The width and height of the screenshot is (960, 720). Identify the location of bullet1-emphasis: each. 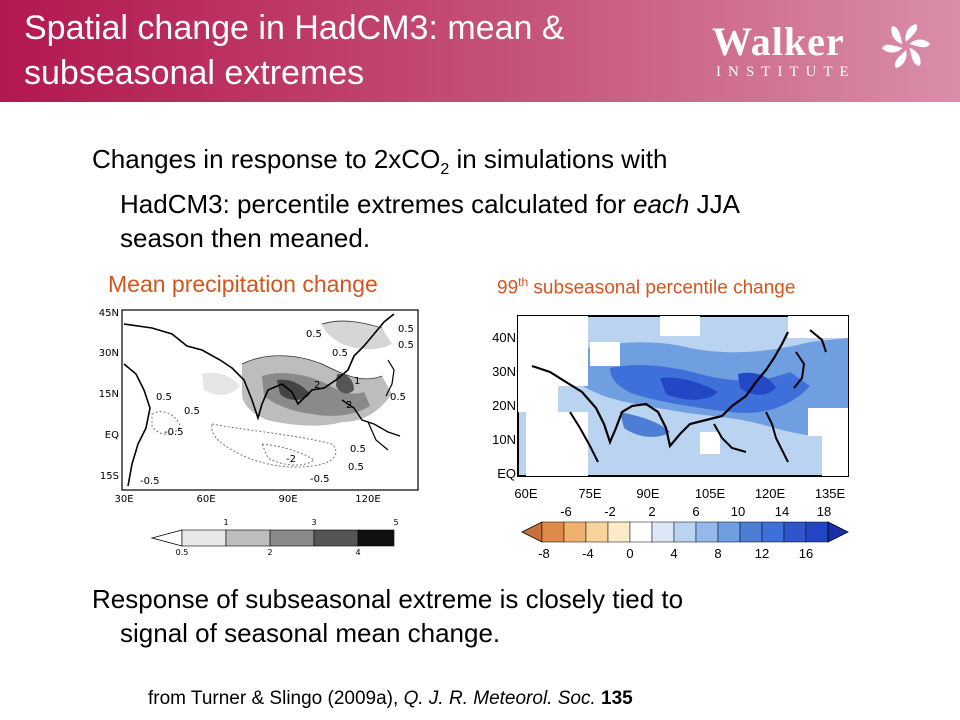
(661, 204).